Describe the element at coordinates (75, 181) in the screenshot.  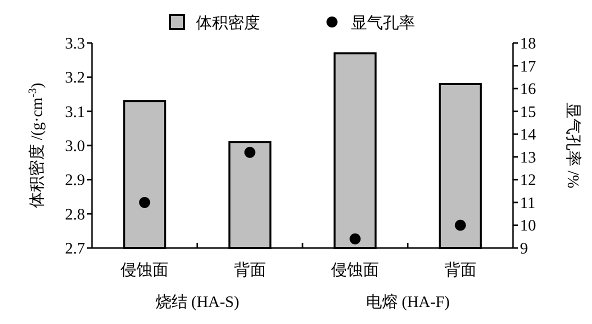
I see `y-tick-label: 2.9` at that location.